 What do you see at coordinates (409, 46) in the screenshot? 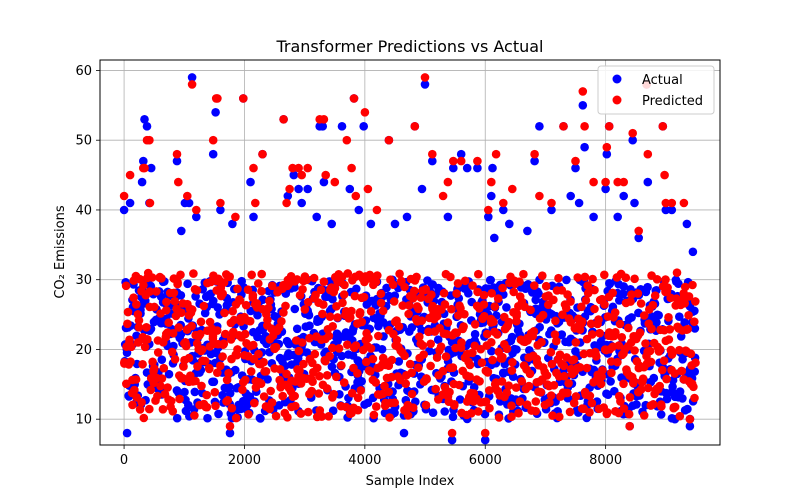
I see `chart-title: Transformer Predictions vs Actual` at bounding box center [409, 46].